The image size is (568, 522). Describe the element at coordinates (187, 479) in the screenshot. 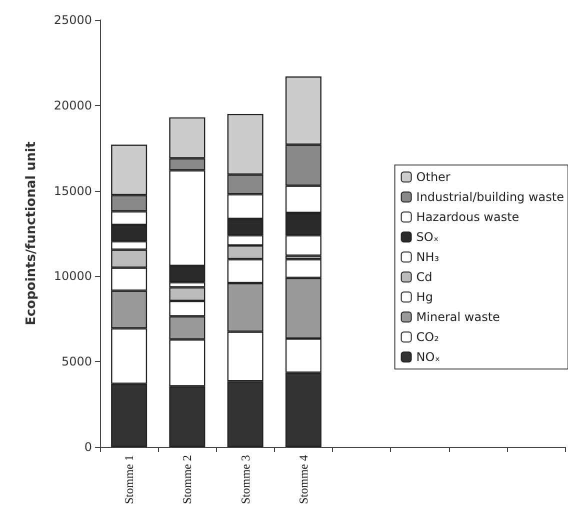

I see `x-tick-label: Stomme 2` at that location.